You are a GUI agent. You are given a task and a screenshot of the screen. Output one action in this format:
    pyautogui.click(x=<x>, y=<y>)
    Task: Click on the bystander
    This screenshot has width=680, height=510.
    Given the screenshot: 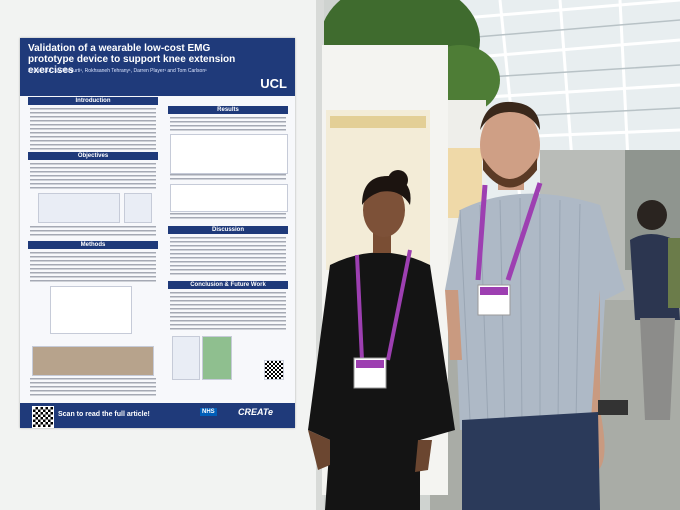 What is the action you would take?
    pyautogui.click(x=655, y=310)
    